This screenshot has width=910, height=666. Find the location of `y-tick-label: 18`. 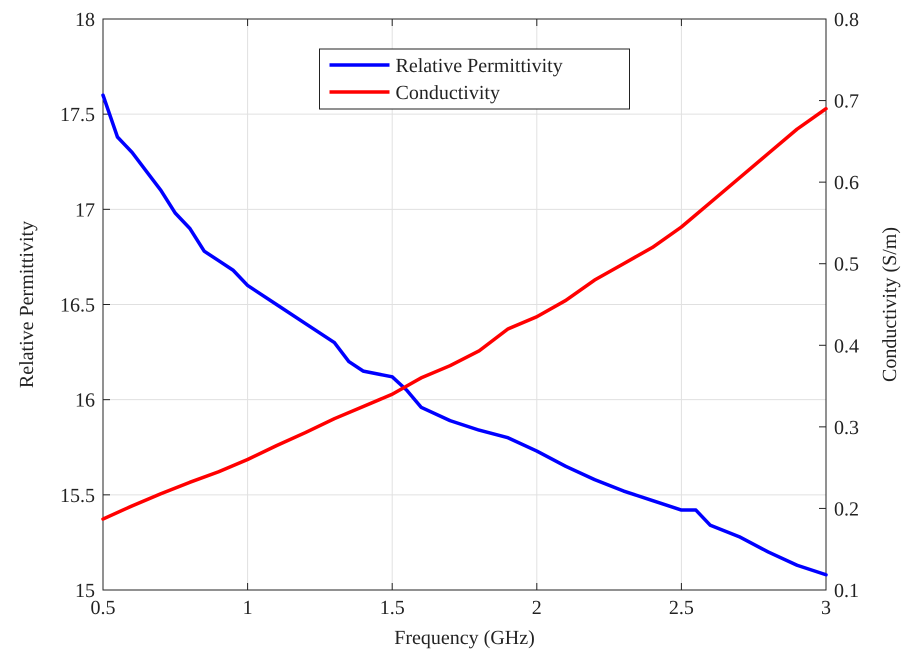

y-tick-label: 18 is located at coordinates (85, 20).